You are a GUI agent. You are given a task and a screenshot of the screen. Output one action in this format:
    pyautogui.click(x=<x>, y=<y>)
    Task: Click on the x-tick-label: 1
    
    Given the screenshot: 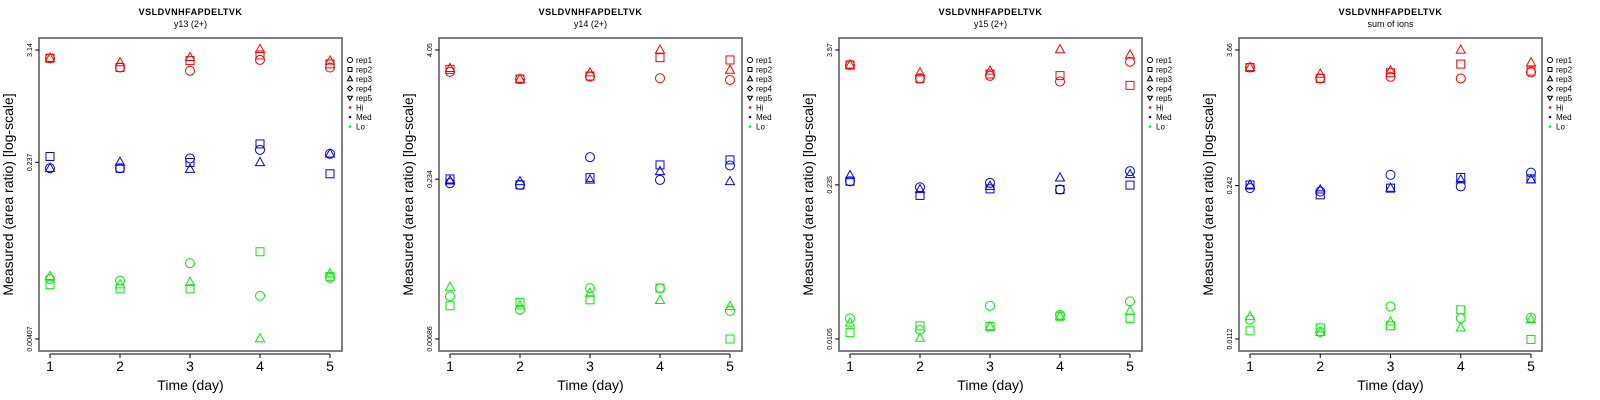 What is the action you would take?
    pyautogui.click(x=50, y=366)
    